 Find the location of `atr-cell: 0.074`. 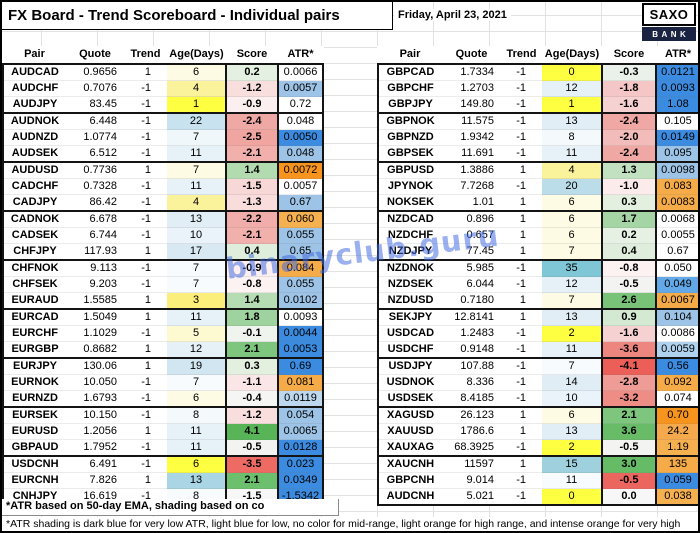

atr-cell: 0.074 is located at coordinates (678, 399).